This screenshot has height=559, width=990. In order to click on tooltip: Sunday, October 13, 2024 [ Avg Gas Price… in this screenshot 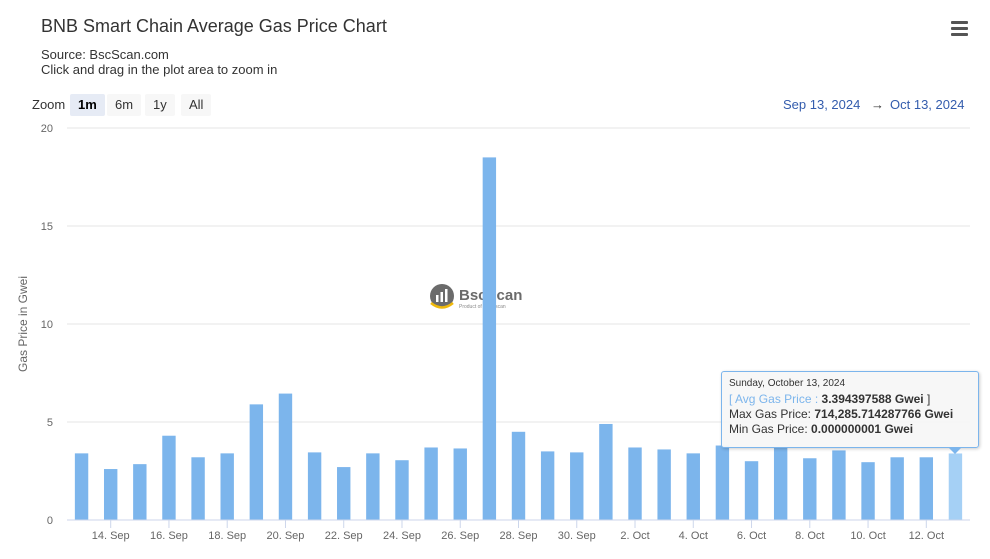, I will do `click(850, 409)`.